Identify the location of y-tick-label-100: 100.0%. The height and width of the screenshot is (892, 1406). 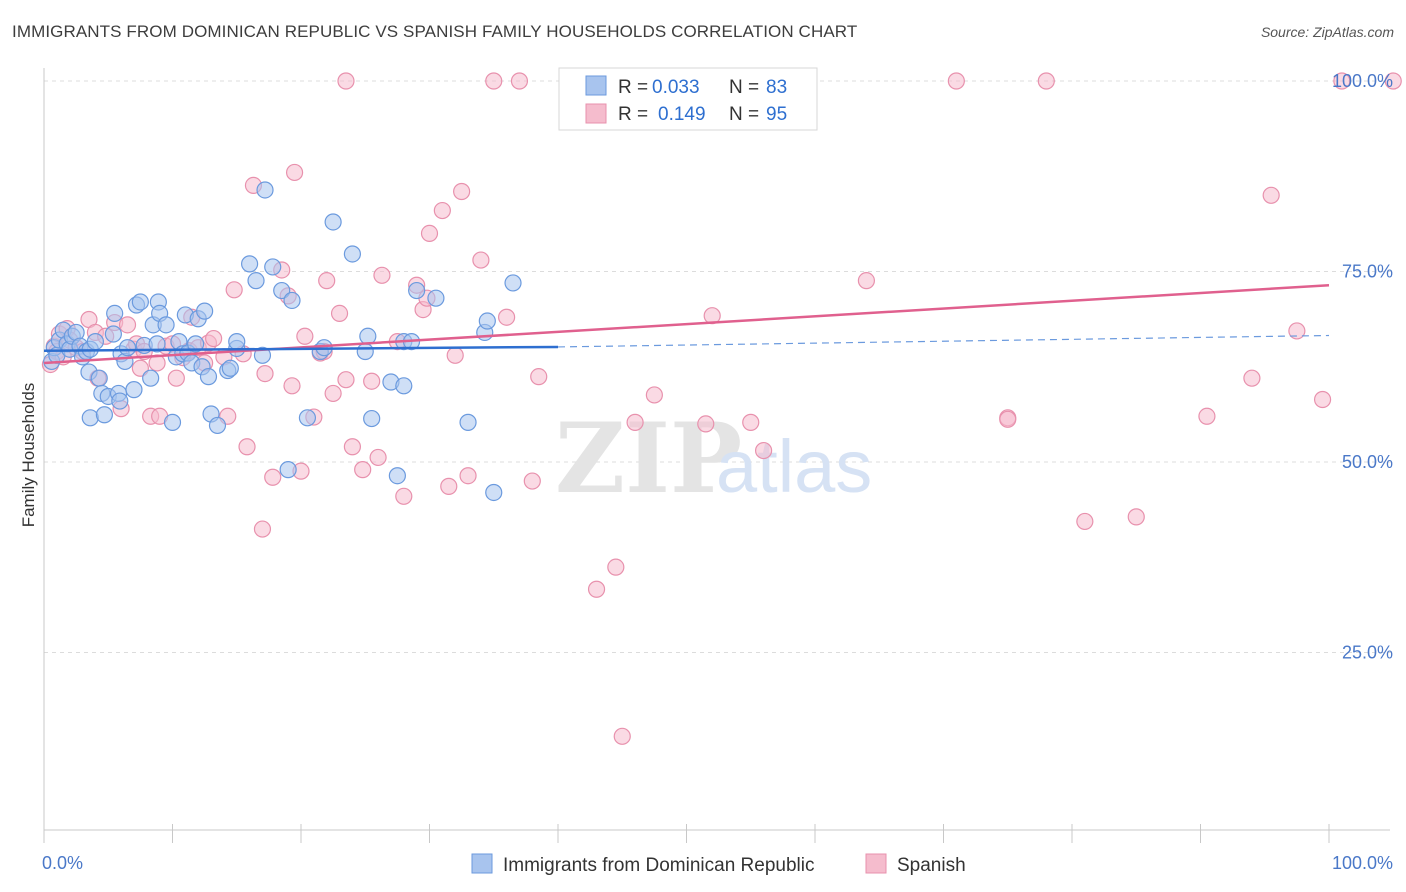
(1362, 81).